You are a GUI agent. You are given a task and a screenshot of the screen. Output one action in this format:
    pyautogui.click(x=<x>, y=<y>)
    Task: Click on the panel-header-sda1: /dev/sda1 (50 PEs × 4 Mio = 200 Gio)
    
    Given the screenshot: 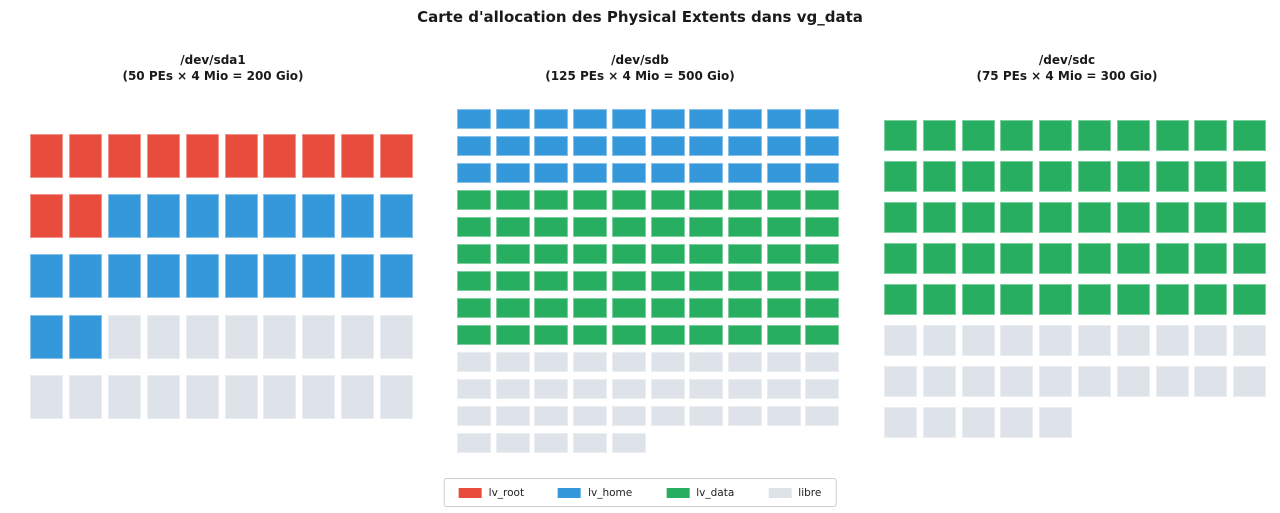 What is the action you would take?
    pyautogui.click(x=213, y=68)
    